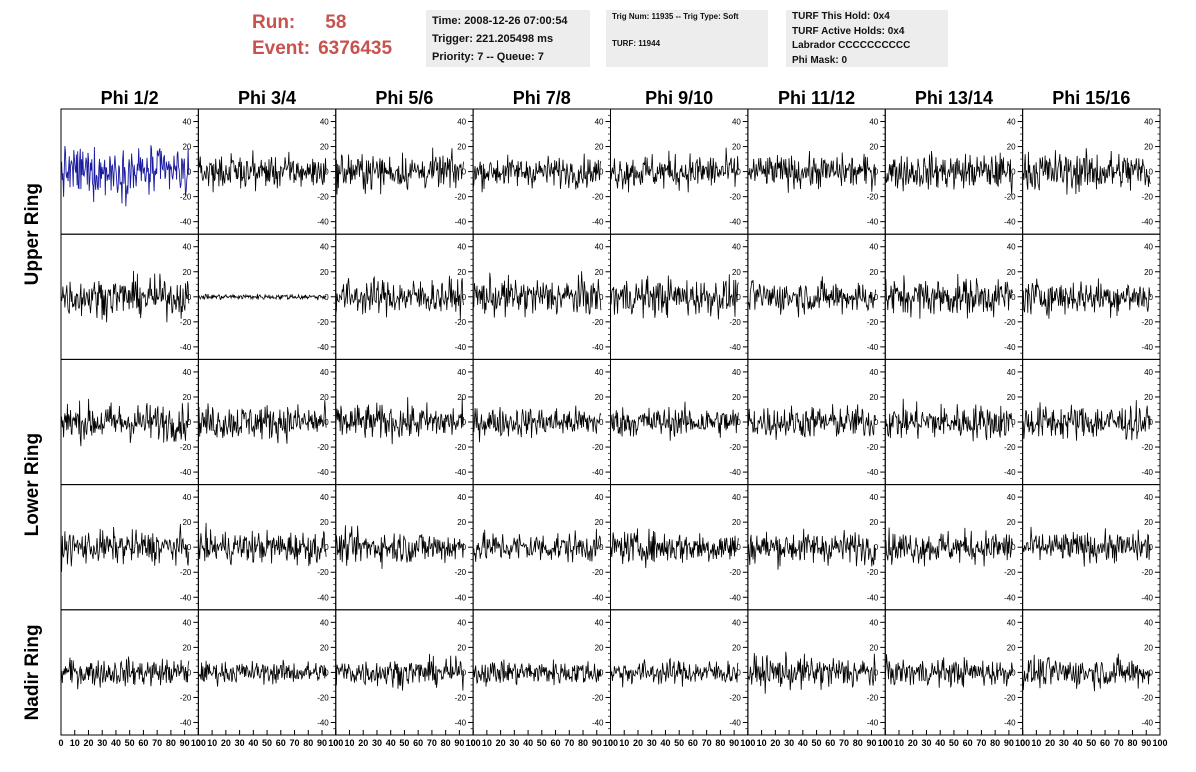 The height and width of the screenshot is (772, 1196). What do you see at coordinates (1086, 420) in the screenshot?
I see `waveform-trace-r3-c8` at bounding box center [1086, 420].